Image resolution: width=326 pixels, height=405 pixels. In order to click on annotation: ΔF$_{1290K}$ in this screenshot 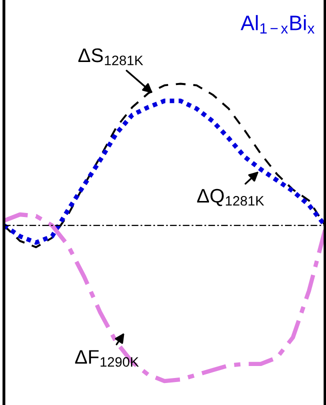, I will do `click(107, 358)`.